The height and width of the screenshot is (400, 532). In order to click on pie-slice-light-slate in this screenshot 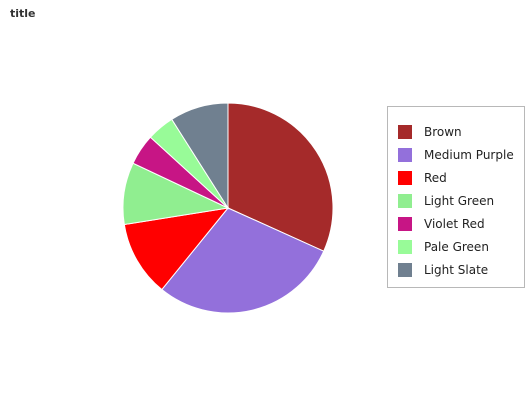, I will do `click(200, 156)`.